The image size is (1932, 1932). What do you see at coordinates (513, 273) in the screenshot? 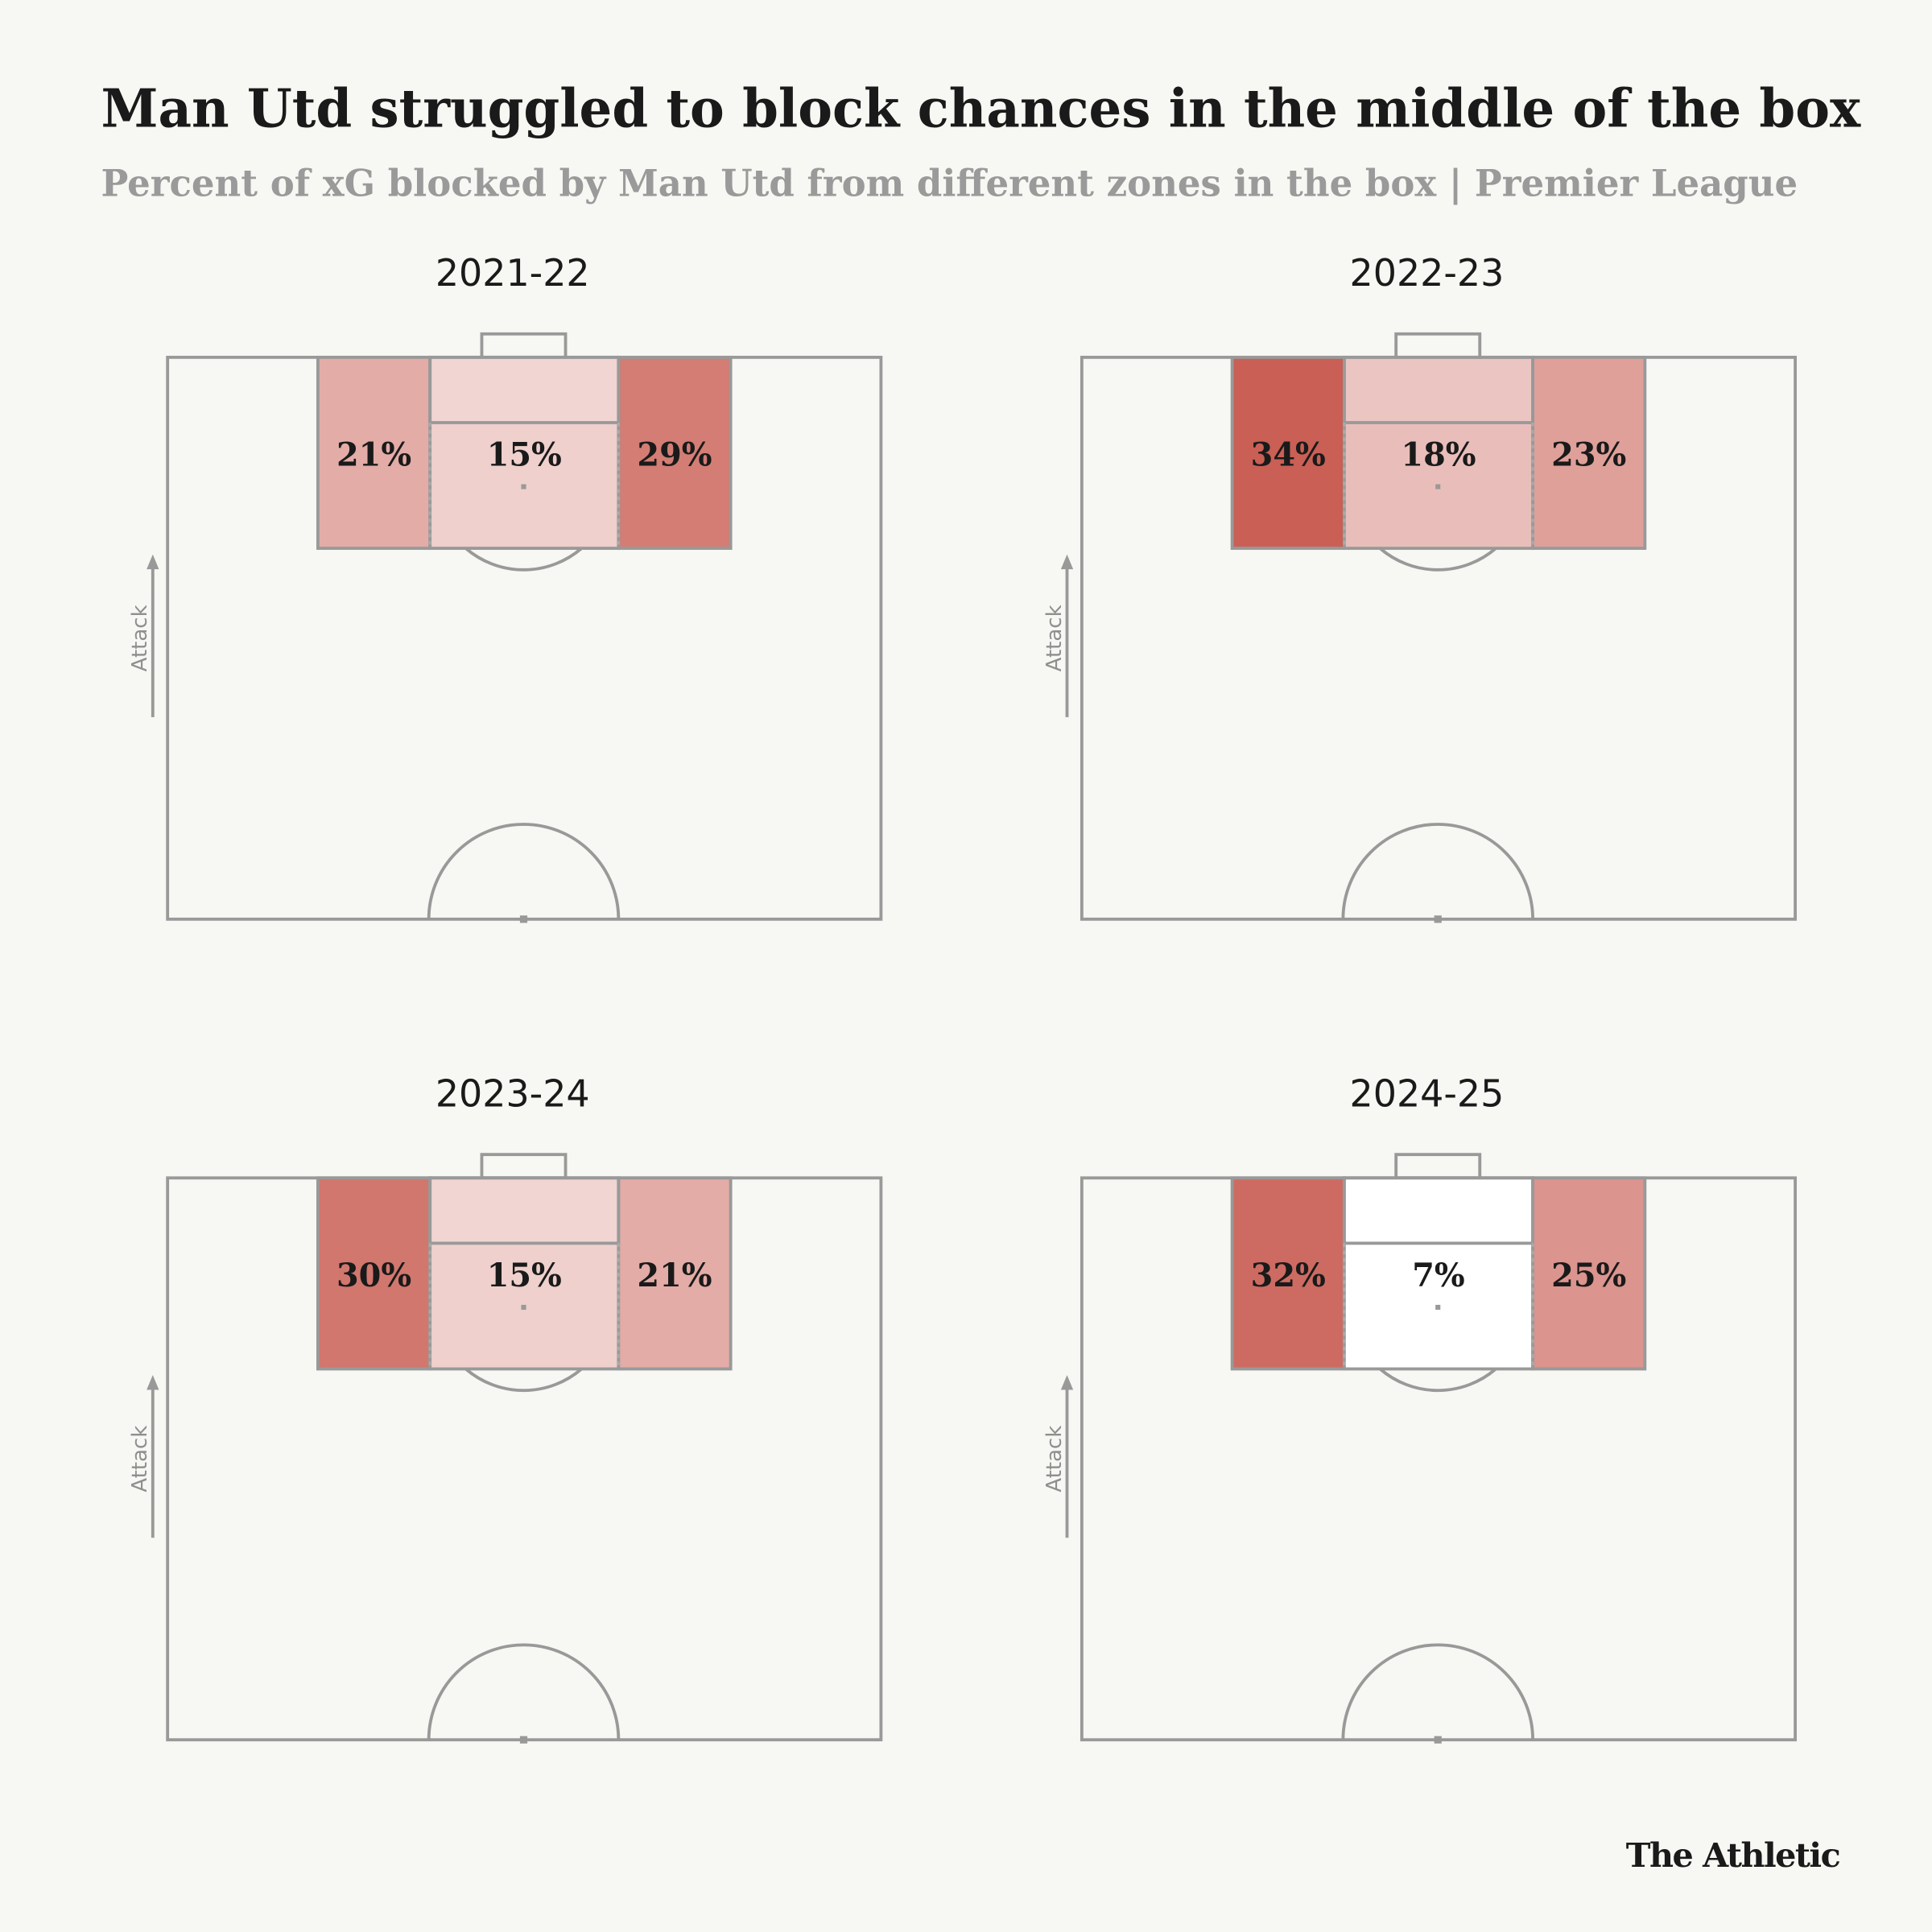
I see `panel-title: 2021-22` at bounding box center [513, 273].